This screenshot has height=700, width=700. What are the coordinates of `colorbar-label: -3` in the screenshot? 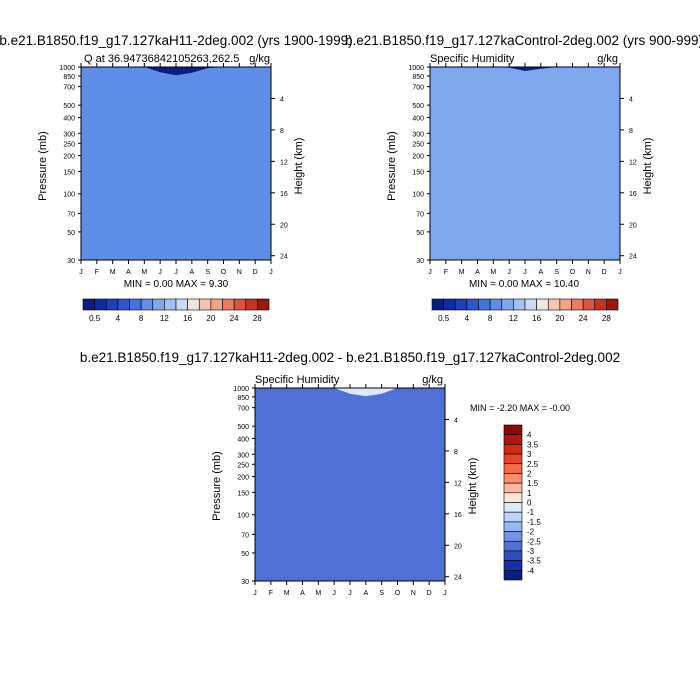 It's located at (531, 551).